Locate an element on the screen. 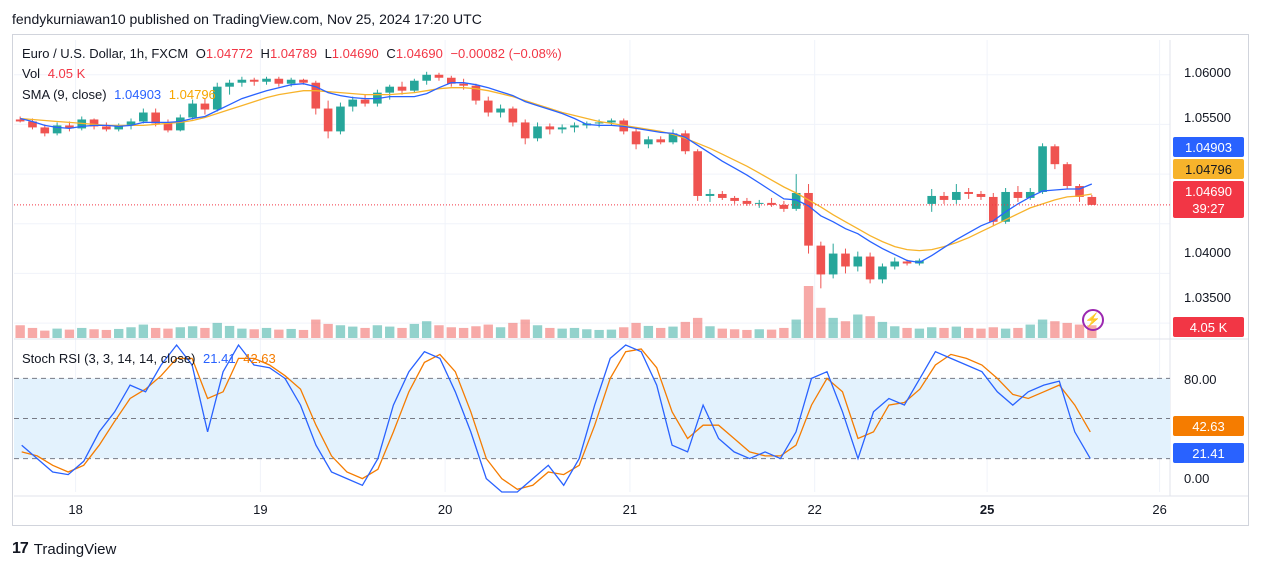 The height and width of the screenshot is (571, 1262). tv-logo-mark-icon: 17 is located at coordinates (20, 548).